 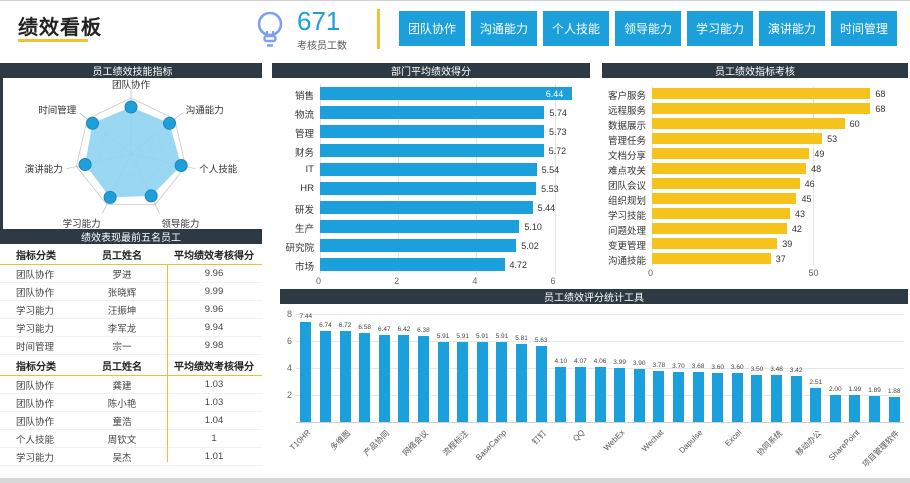 I want to click on x-tick-label: 2, so click(x=397, y=281).